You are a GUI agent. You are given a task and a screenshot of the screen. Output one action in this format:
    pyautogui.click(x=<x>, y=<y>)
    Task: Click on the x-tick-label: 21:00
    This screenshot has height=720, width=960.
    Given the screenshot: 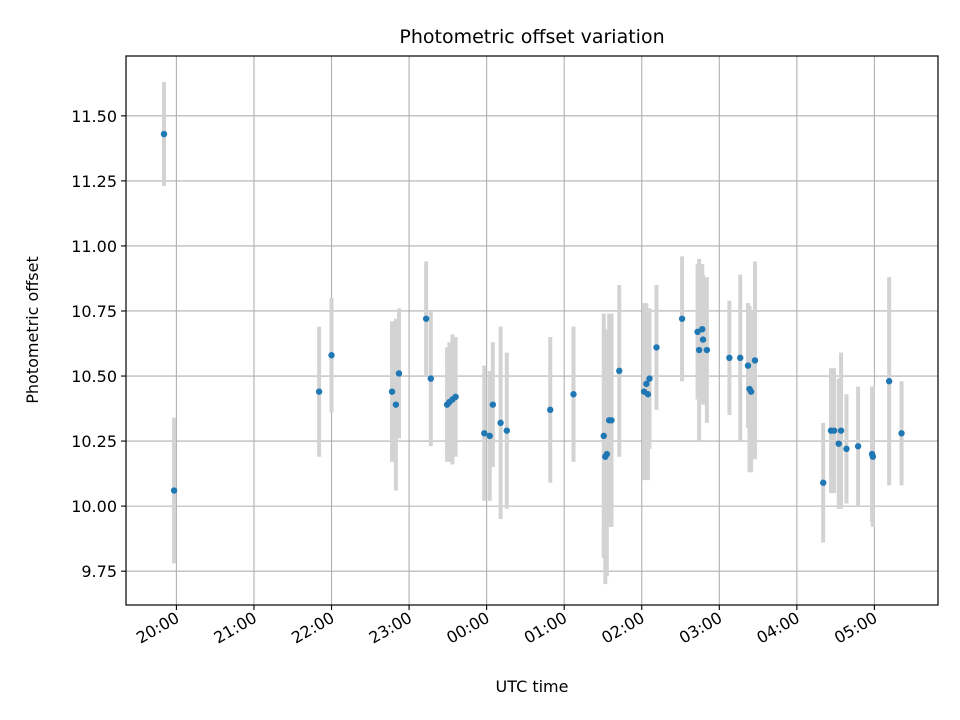 What is the action you would take?
    pyautogui.click(x=235, y=628)
    